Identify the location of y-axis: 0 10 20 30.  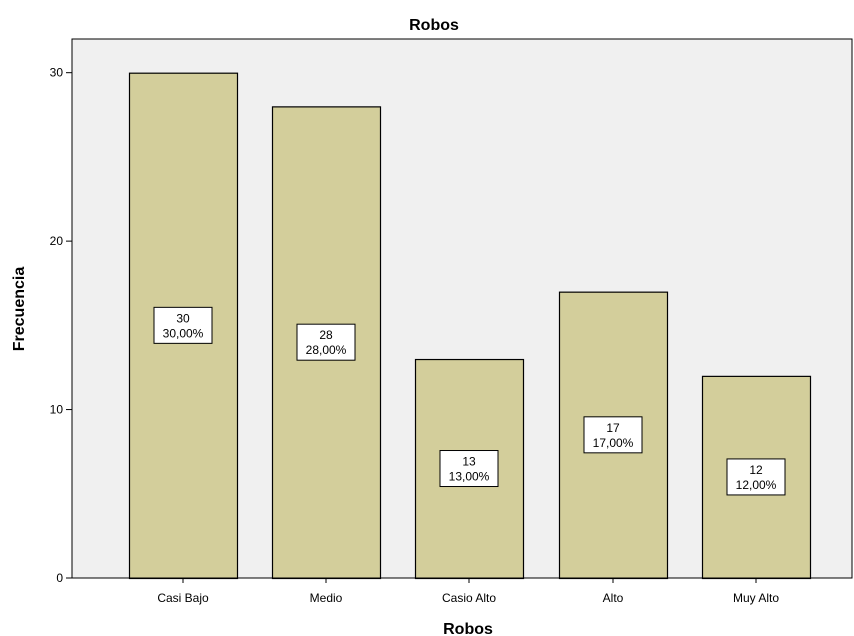
(61, 312).